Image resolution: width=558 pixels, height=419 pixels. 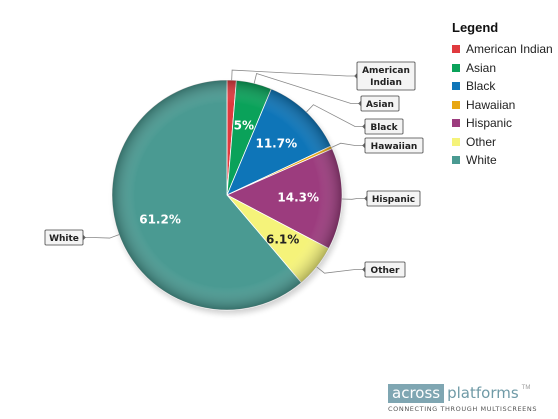 I want to click on legend-label: Other, so click(x=481, y=141).